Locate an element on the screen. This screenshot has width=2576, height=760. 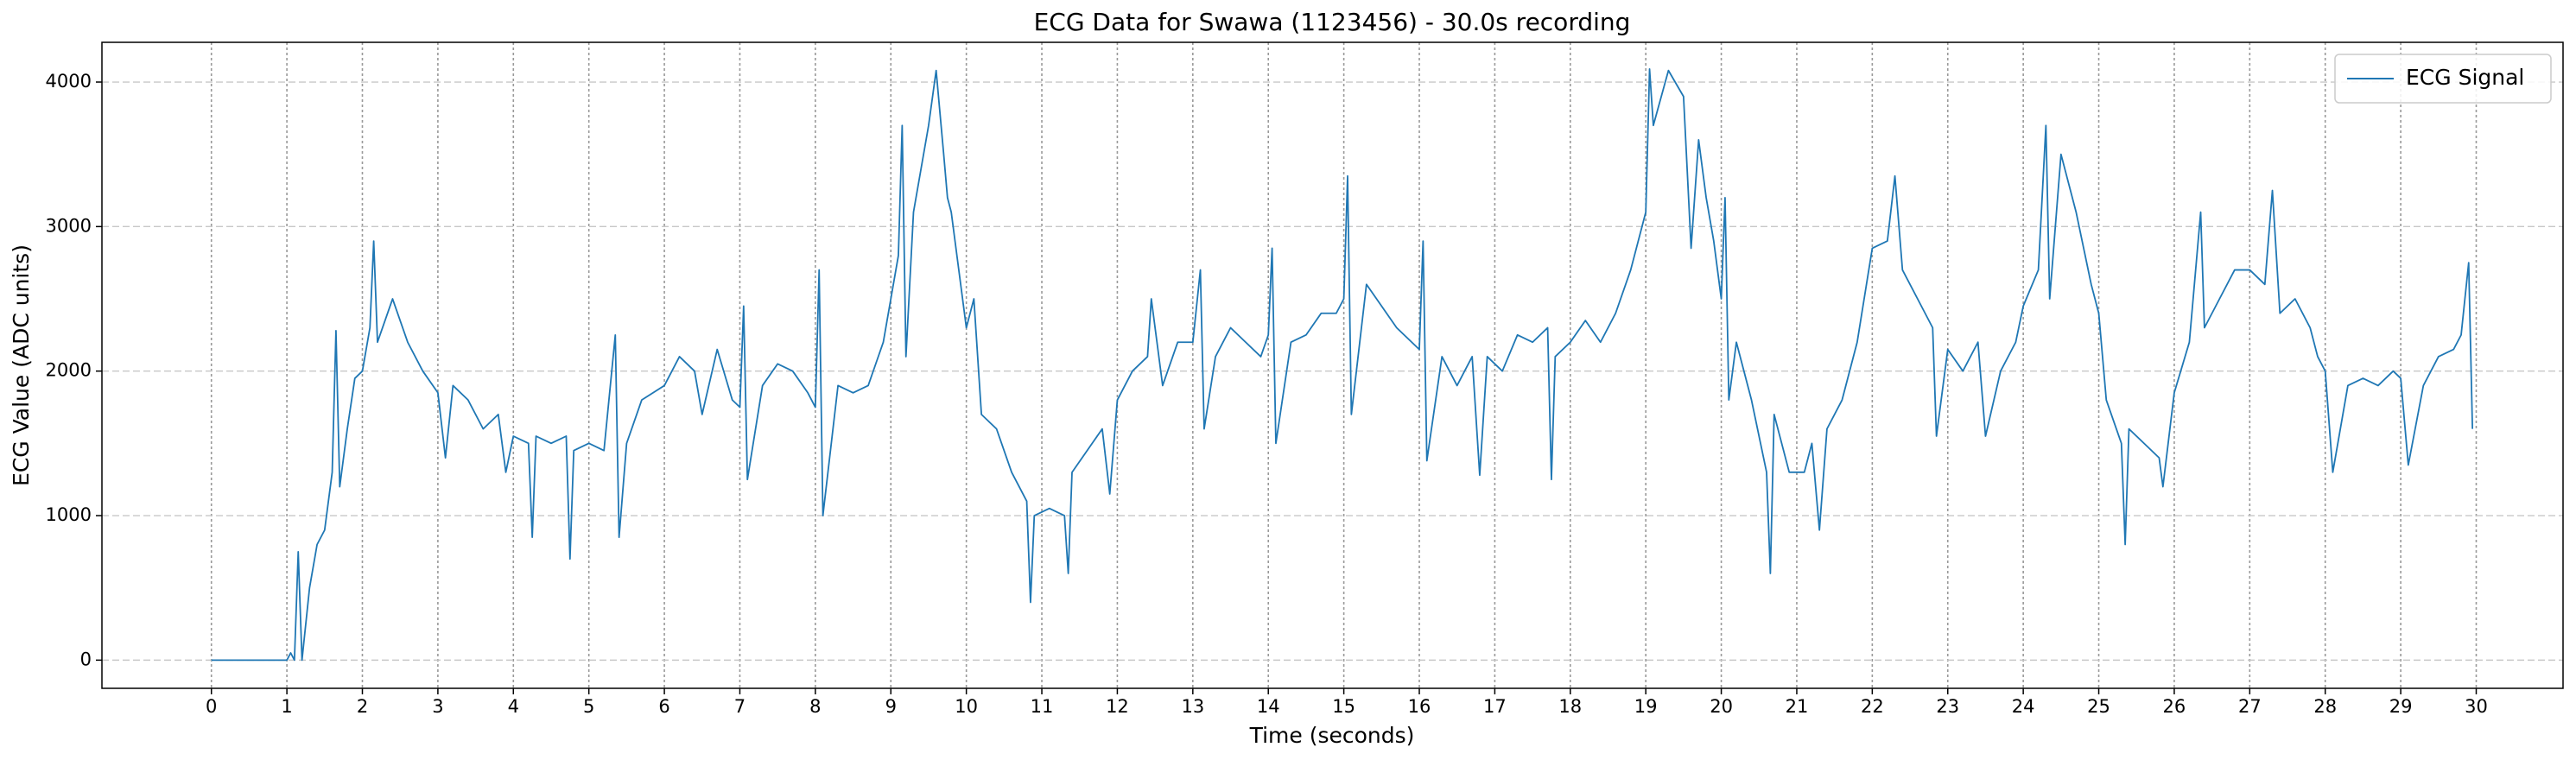
x-tick-label: 21 is located at coordinates (1797, 706).